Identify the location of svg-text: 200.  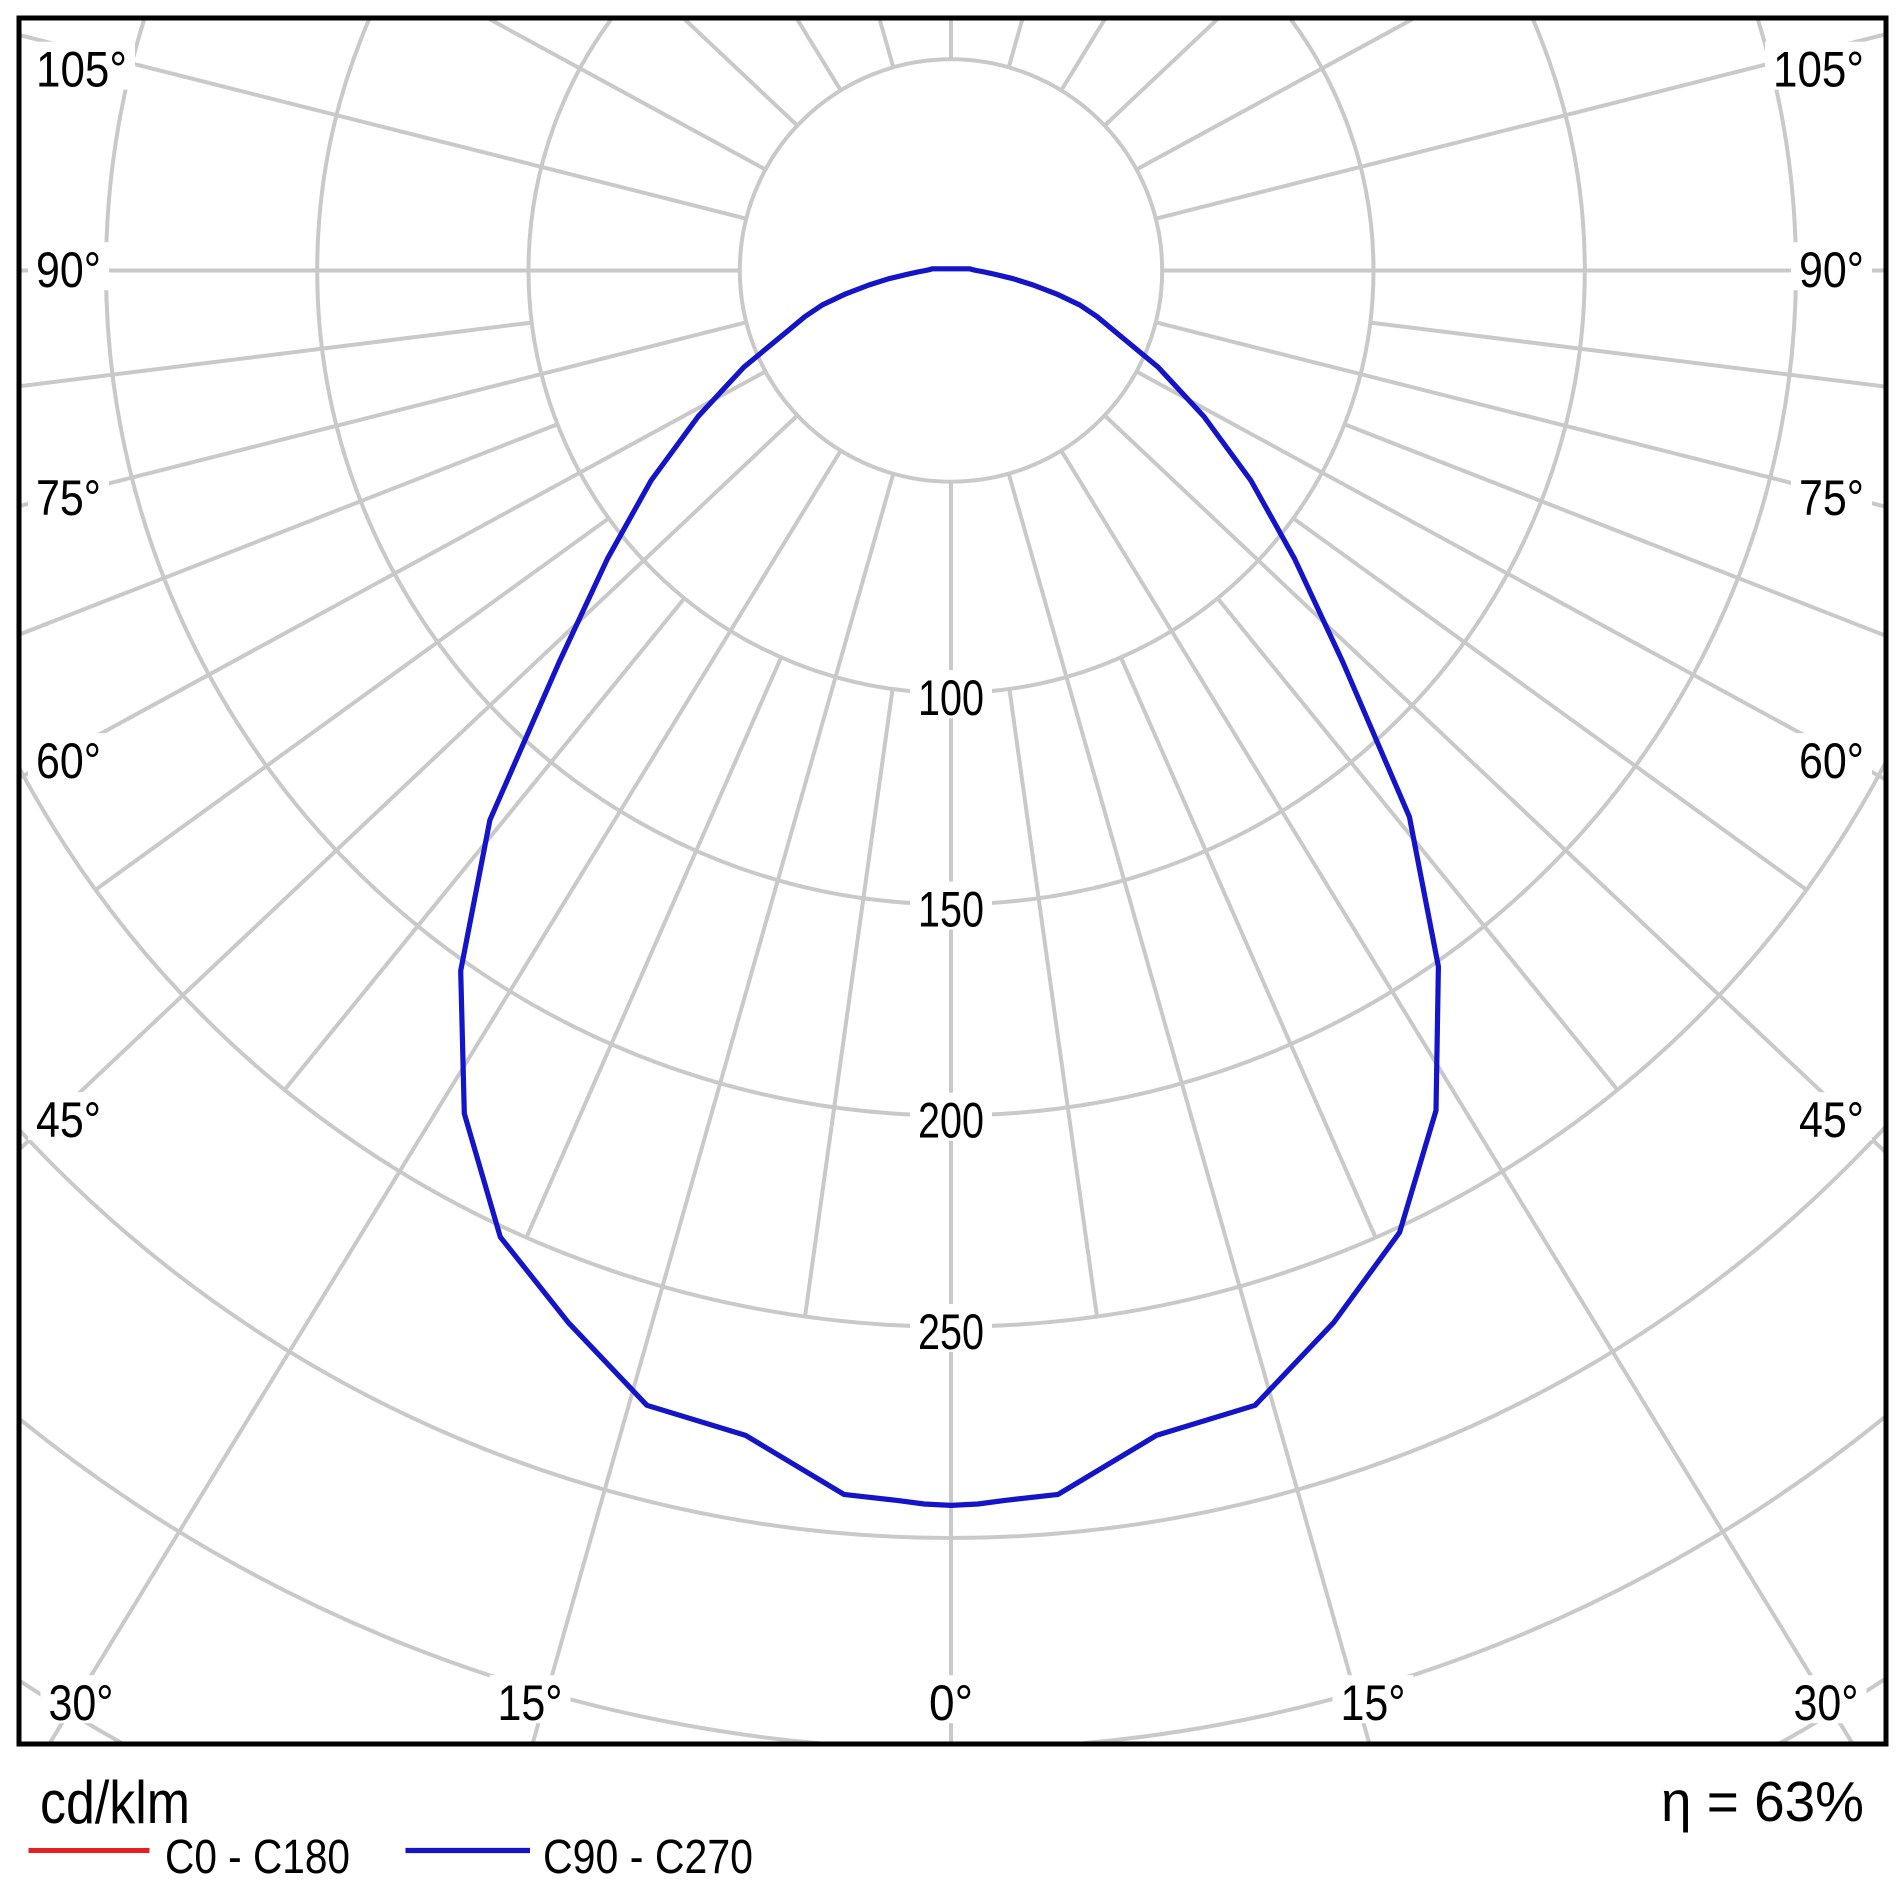
(951, 1121).